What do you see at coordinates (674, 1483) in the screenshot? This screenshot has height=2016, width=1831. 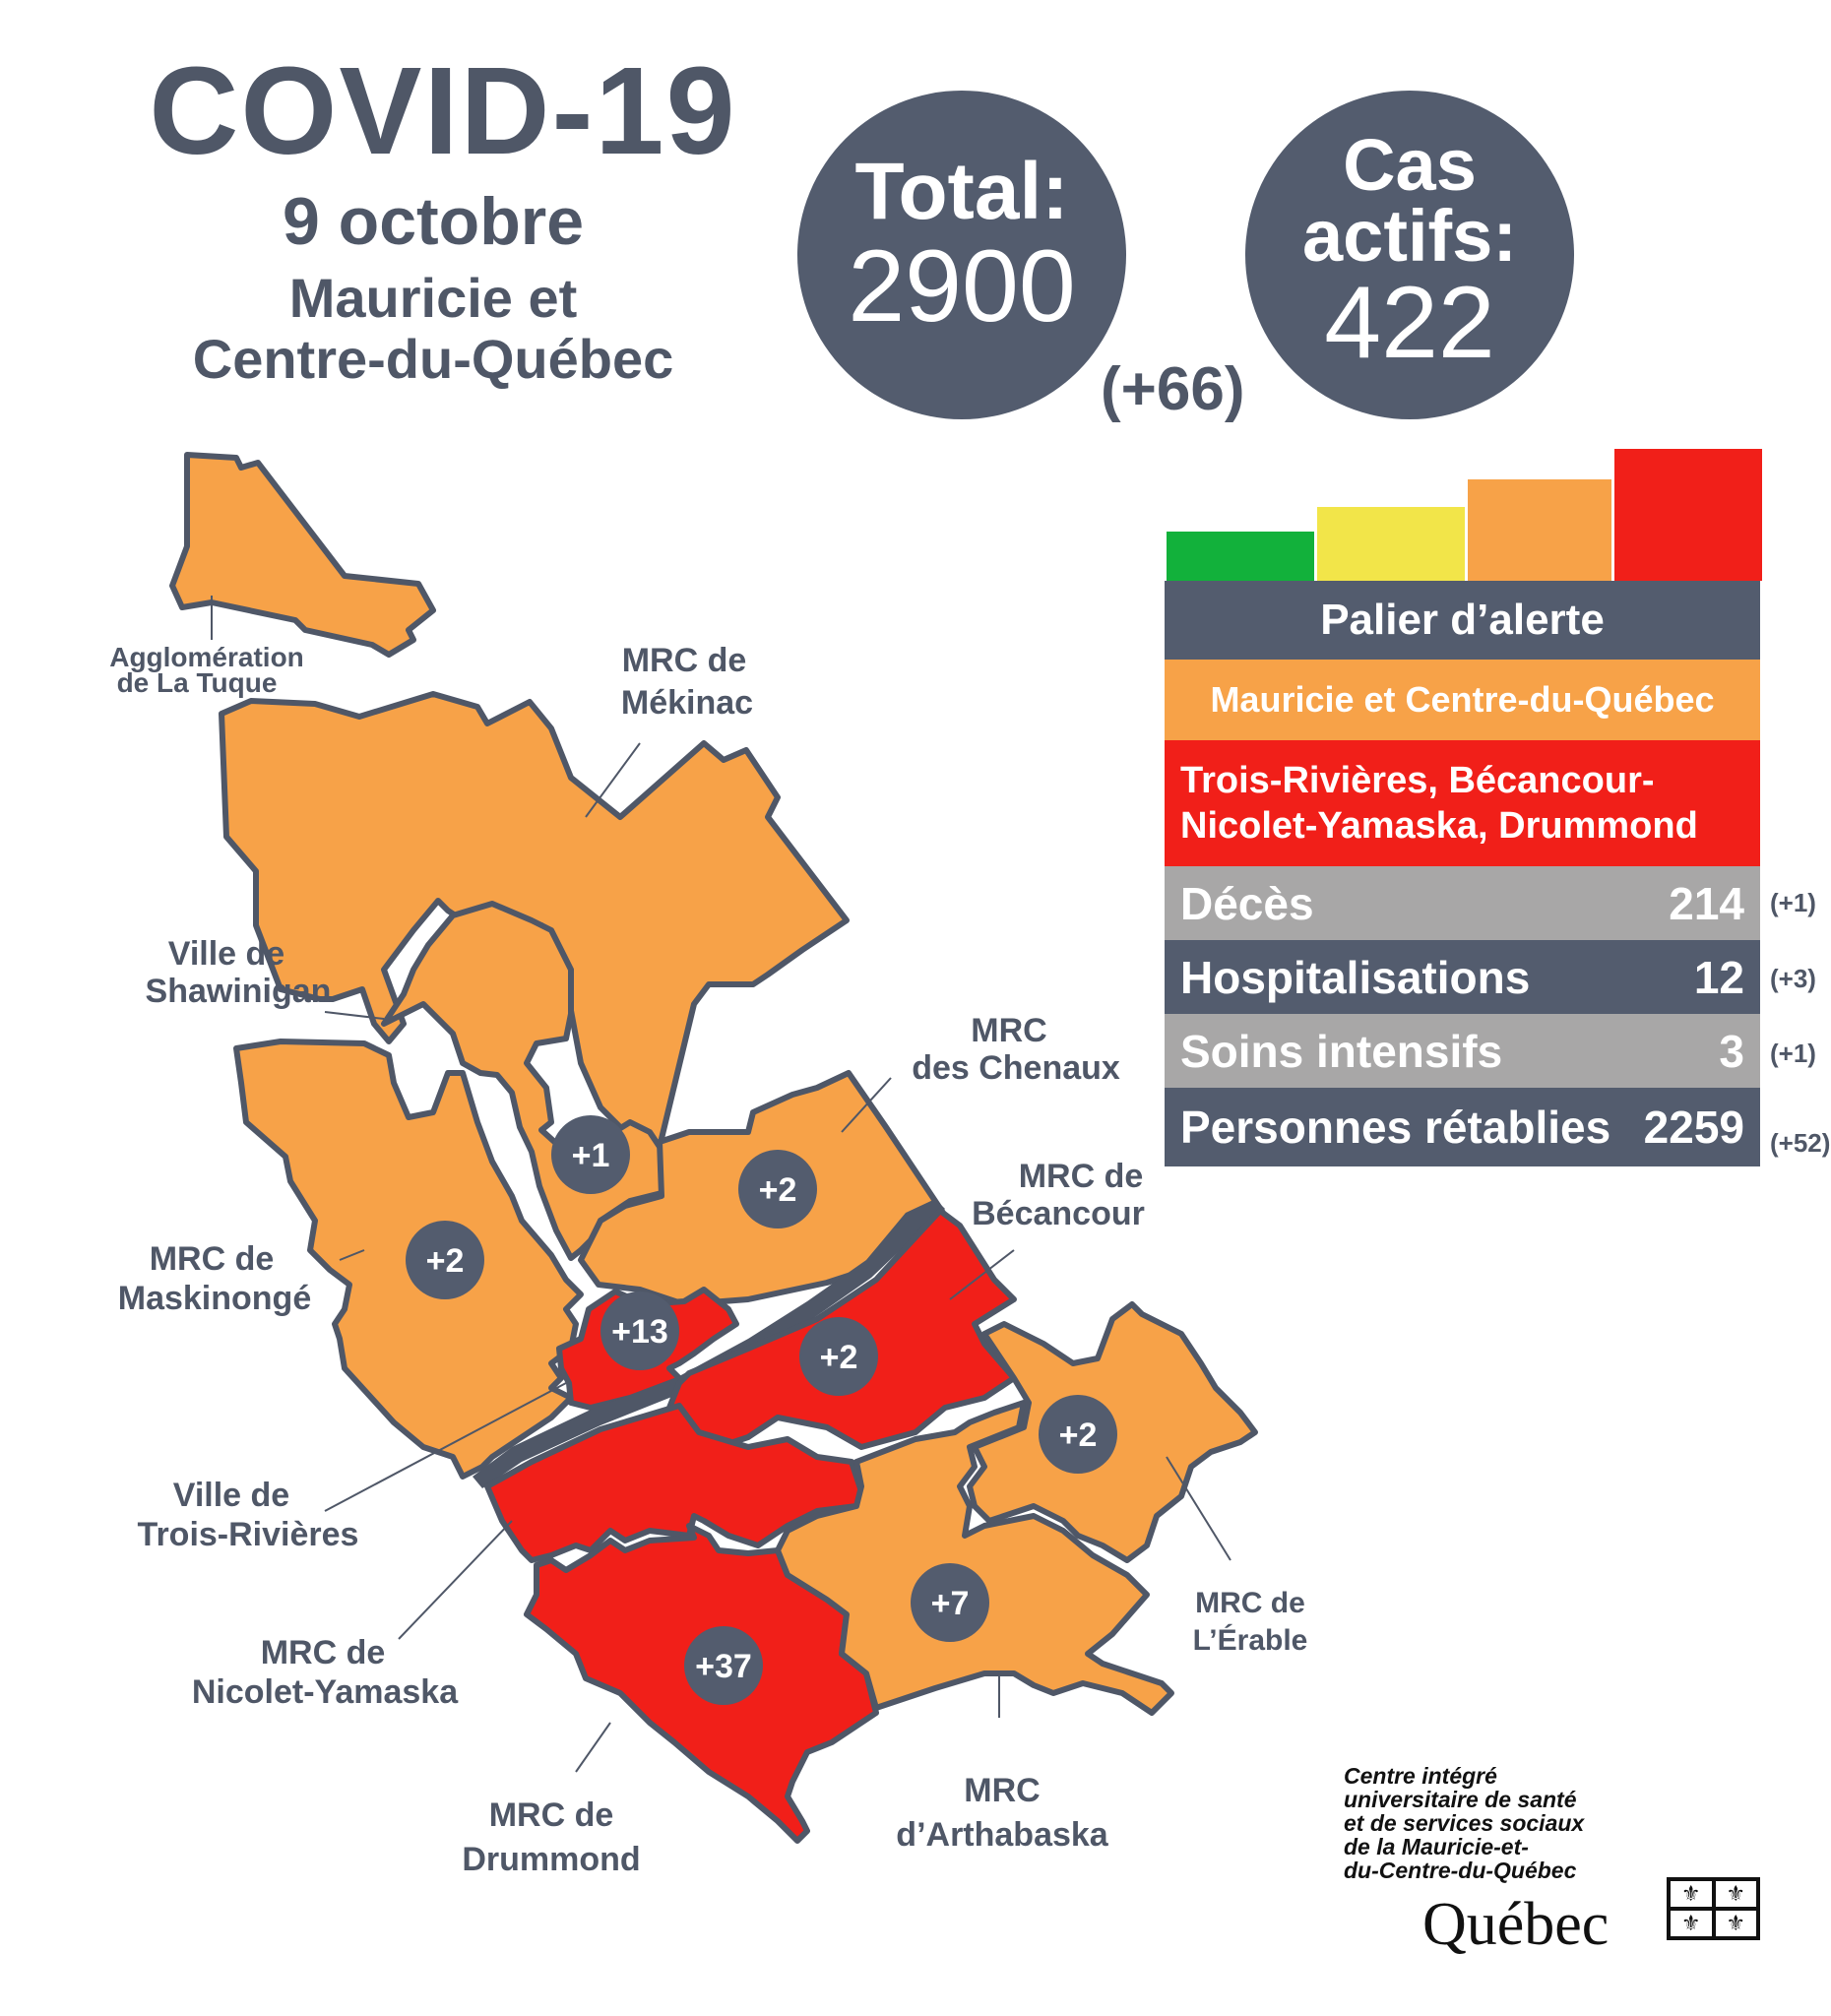 I see `region-nicolet` at bounding box center [674, 1483].